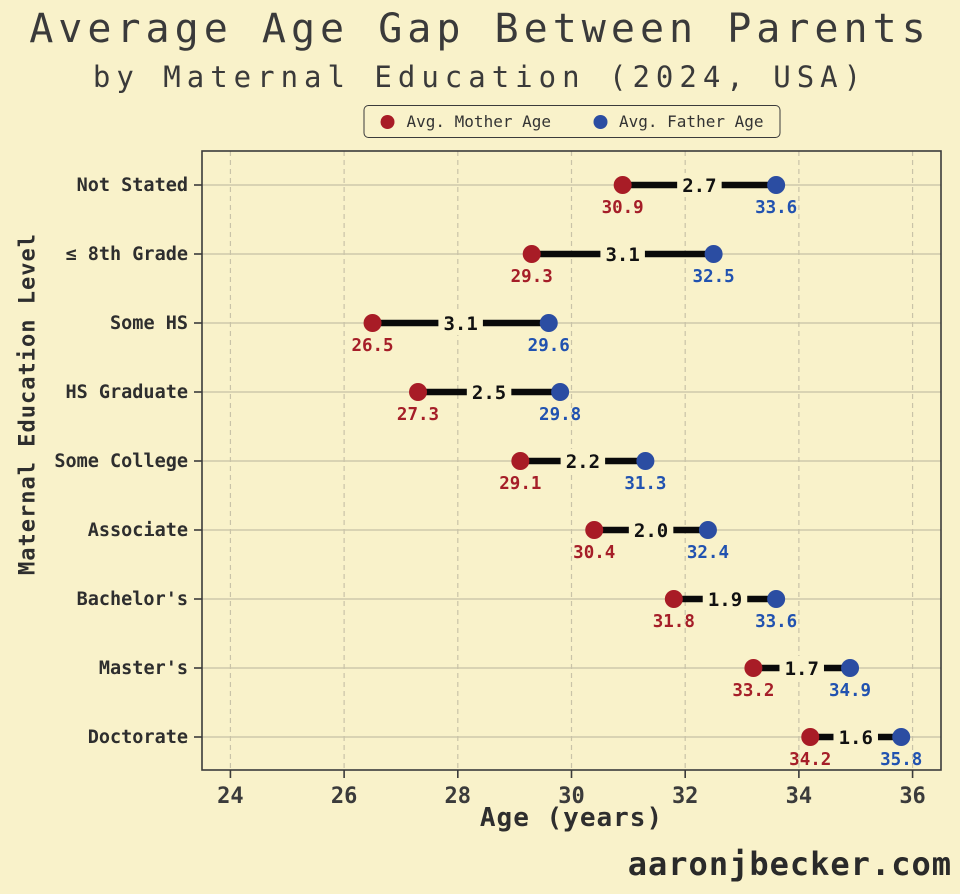 The width and height of the screenshot is (960, 894). What do you see at coordinates (126, 254) in the screenshot?
I see `category-label: ≤ 8th Grade` at bounding box center [126, 254].